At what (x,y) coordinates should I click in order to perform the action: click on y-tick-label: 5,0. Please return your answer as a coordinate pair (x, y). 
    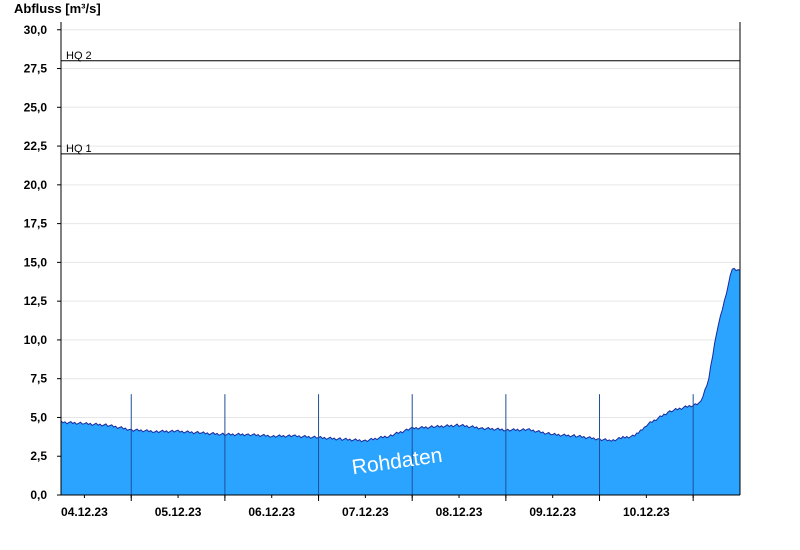
    Looking at the image, I should click on (38, 417).